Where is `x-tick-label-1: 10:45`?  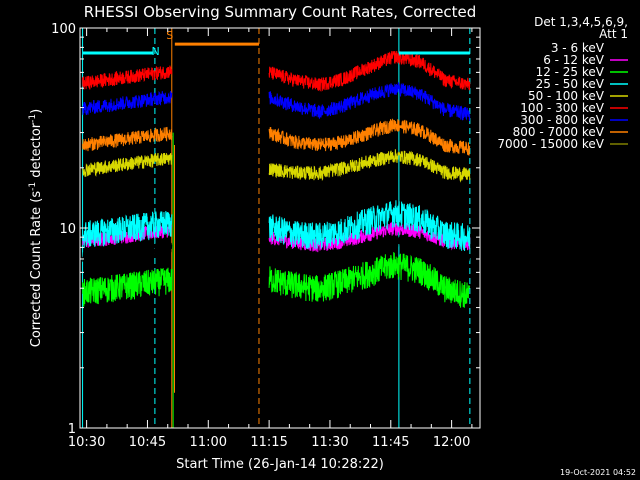 x-tick-label-1: 10:45 is located at coordinates (147, 442).